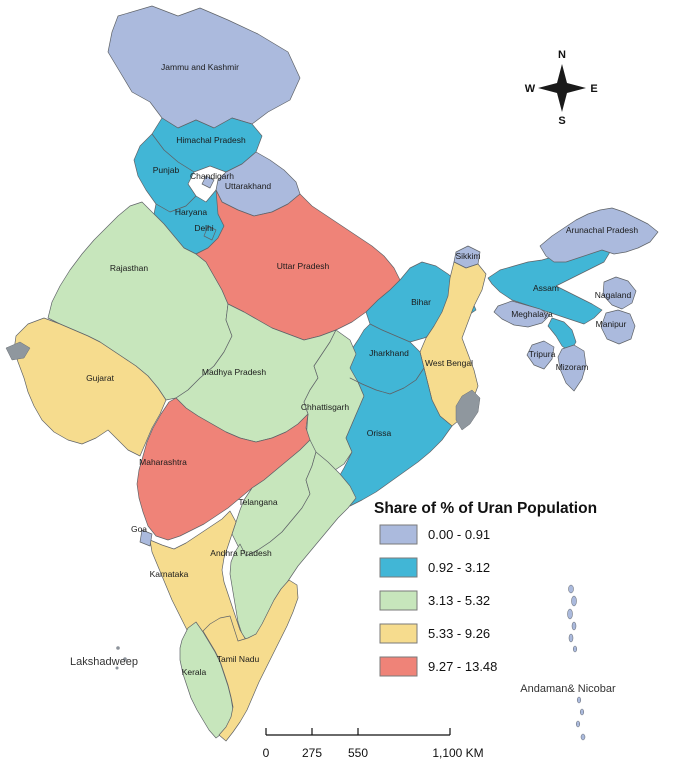  Describe the element at coordinates (18, 351) in the screenshot. I see `kutch-gray-area` at that location.